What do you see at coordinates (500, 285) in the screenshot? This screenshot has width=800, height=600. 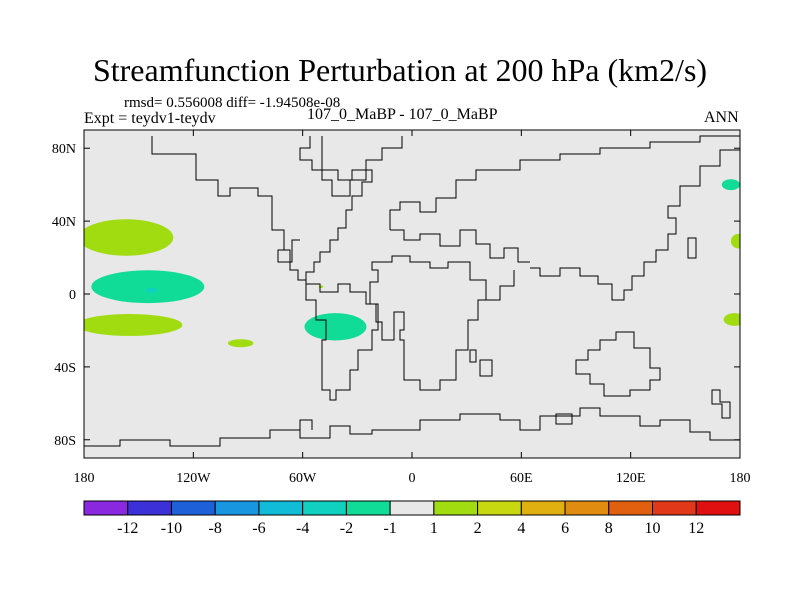 I see `coastline-arabia` at bounding box center [500, 285].